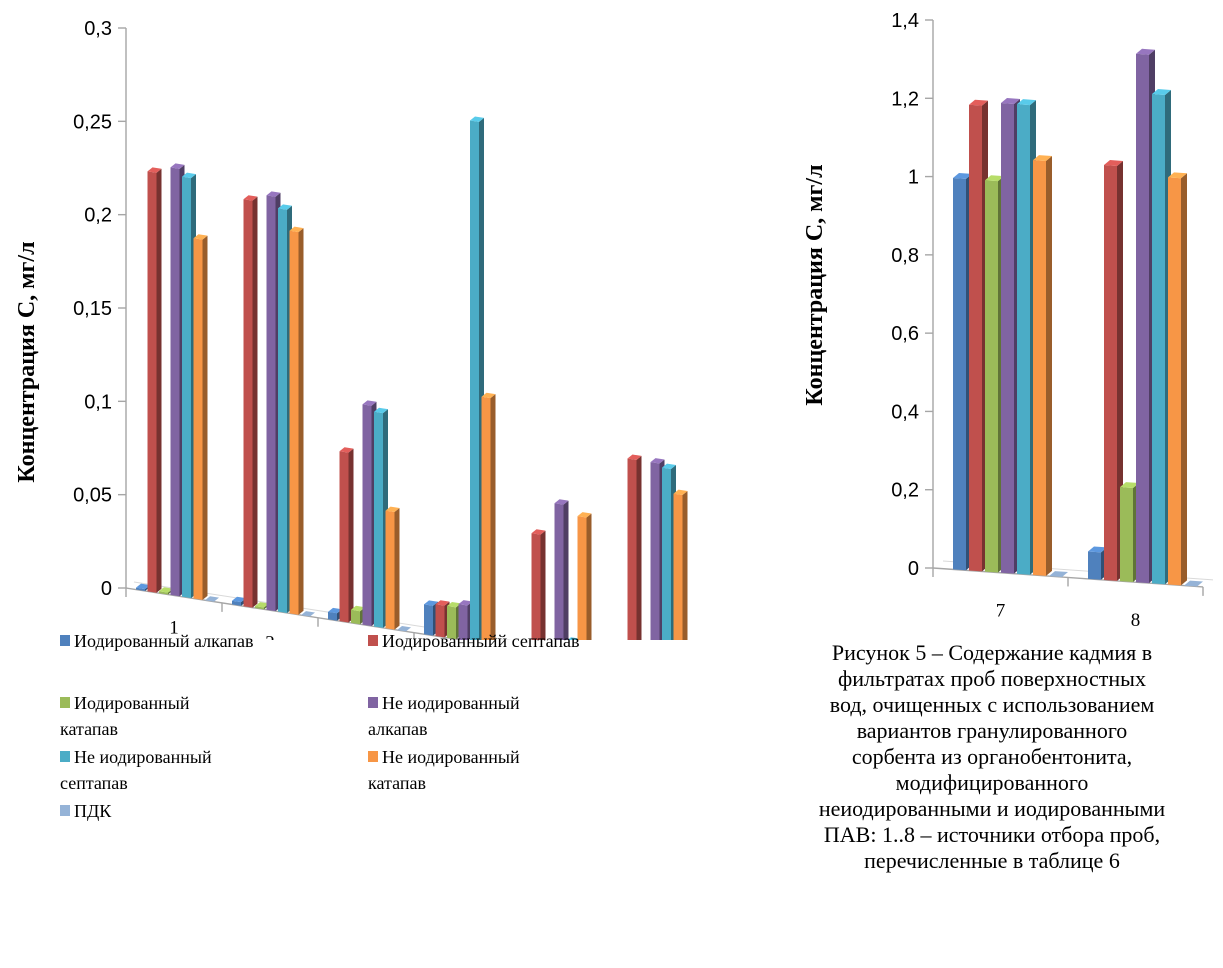  Describe the element at coordinates (125, 716) in the screenshot. I see `legend-label: Иодированный катапав` at that location.